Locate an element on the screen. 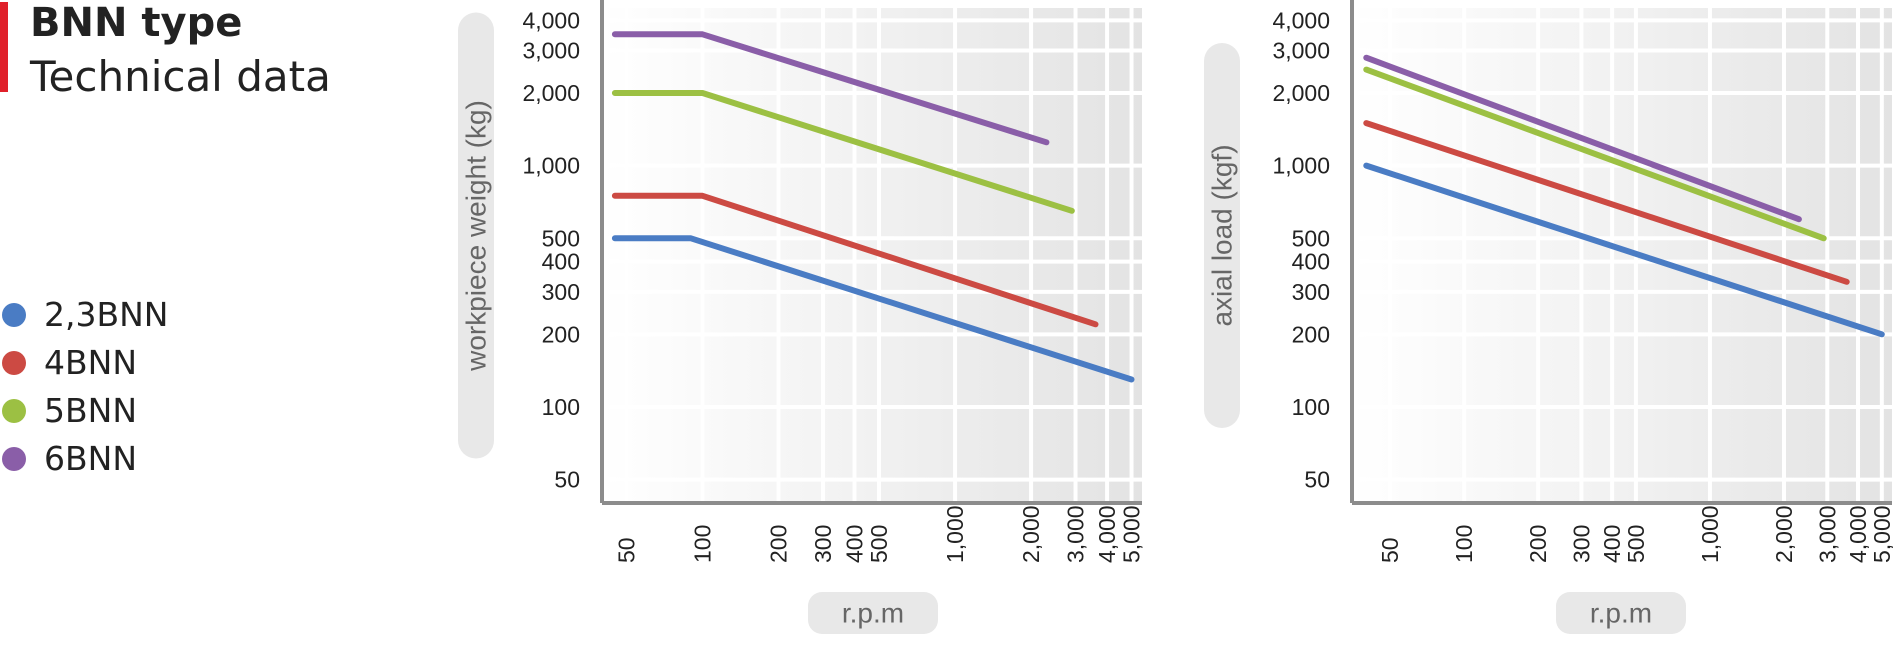 The image size is (1894, 657). legend-item-6bnn: 6BNN is located at coordinates (130, 459).